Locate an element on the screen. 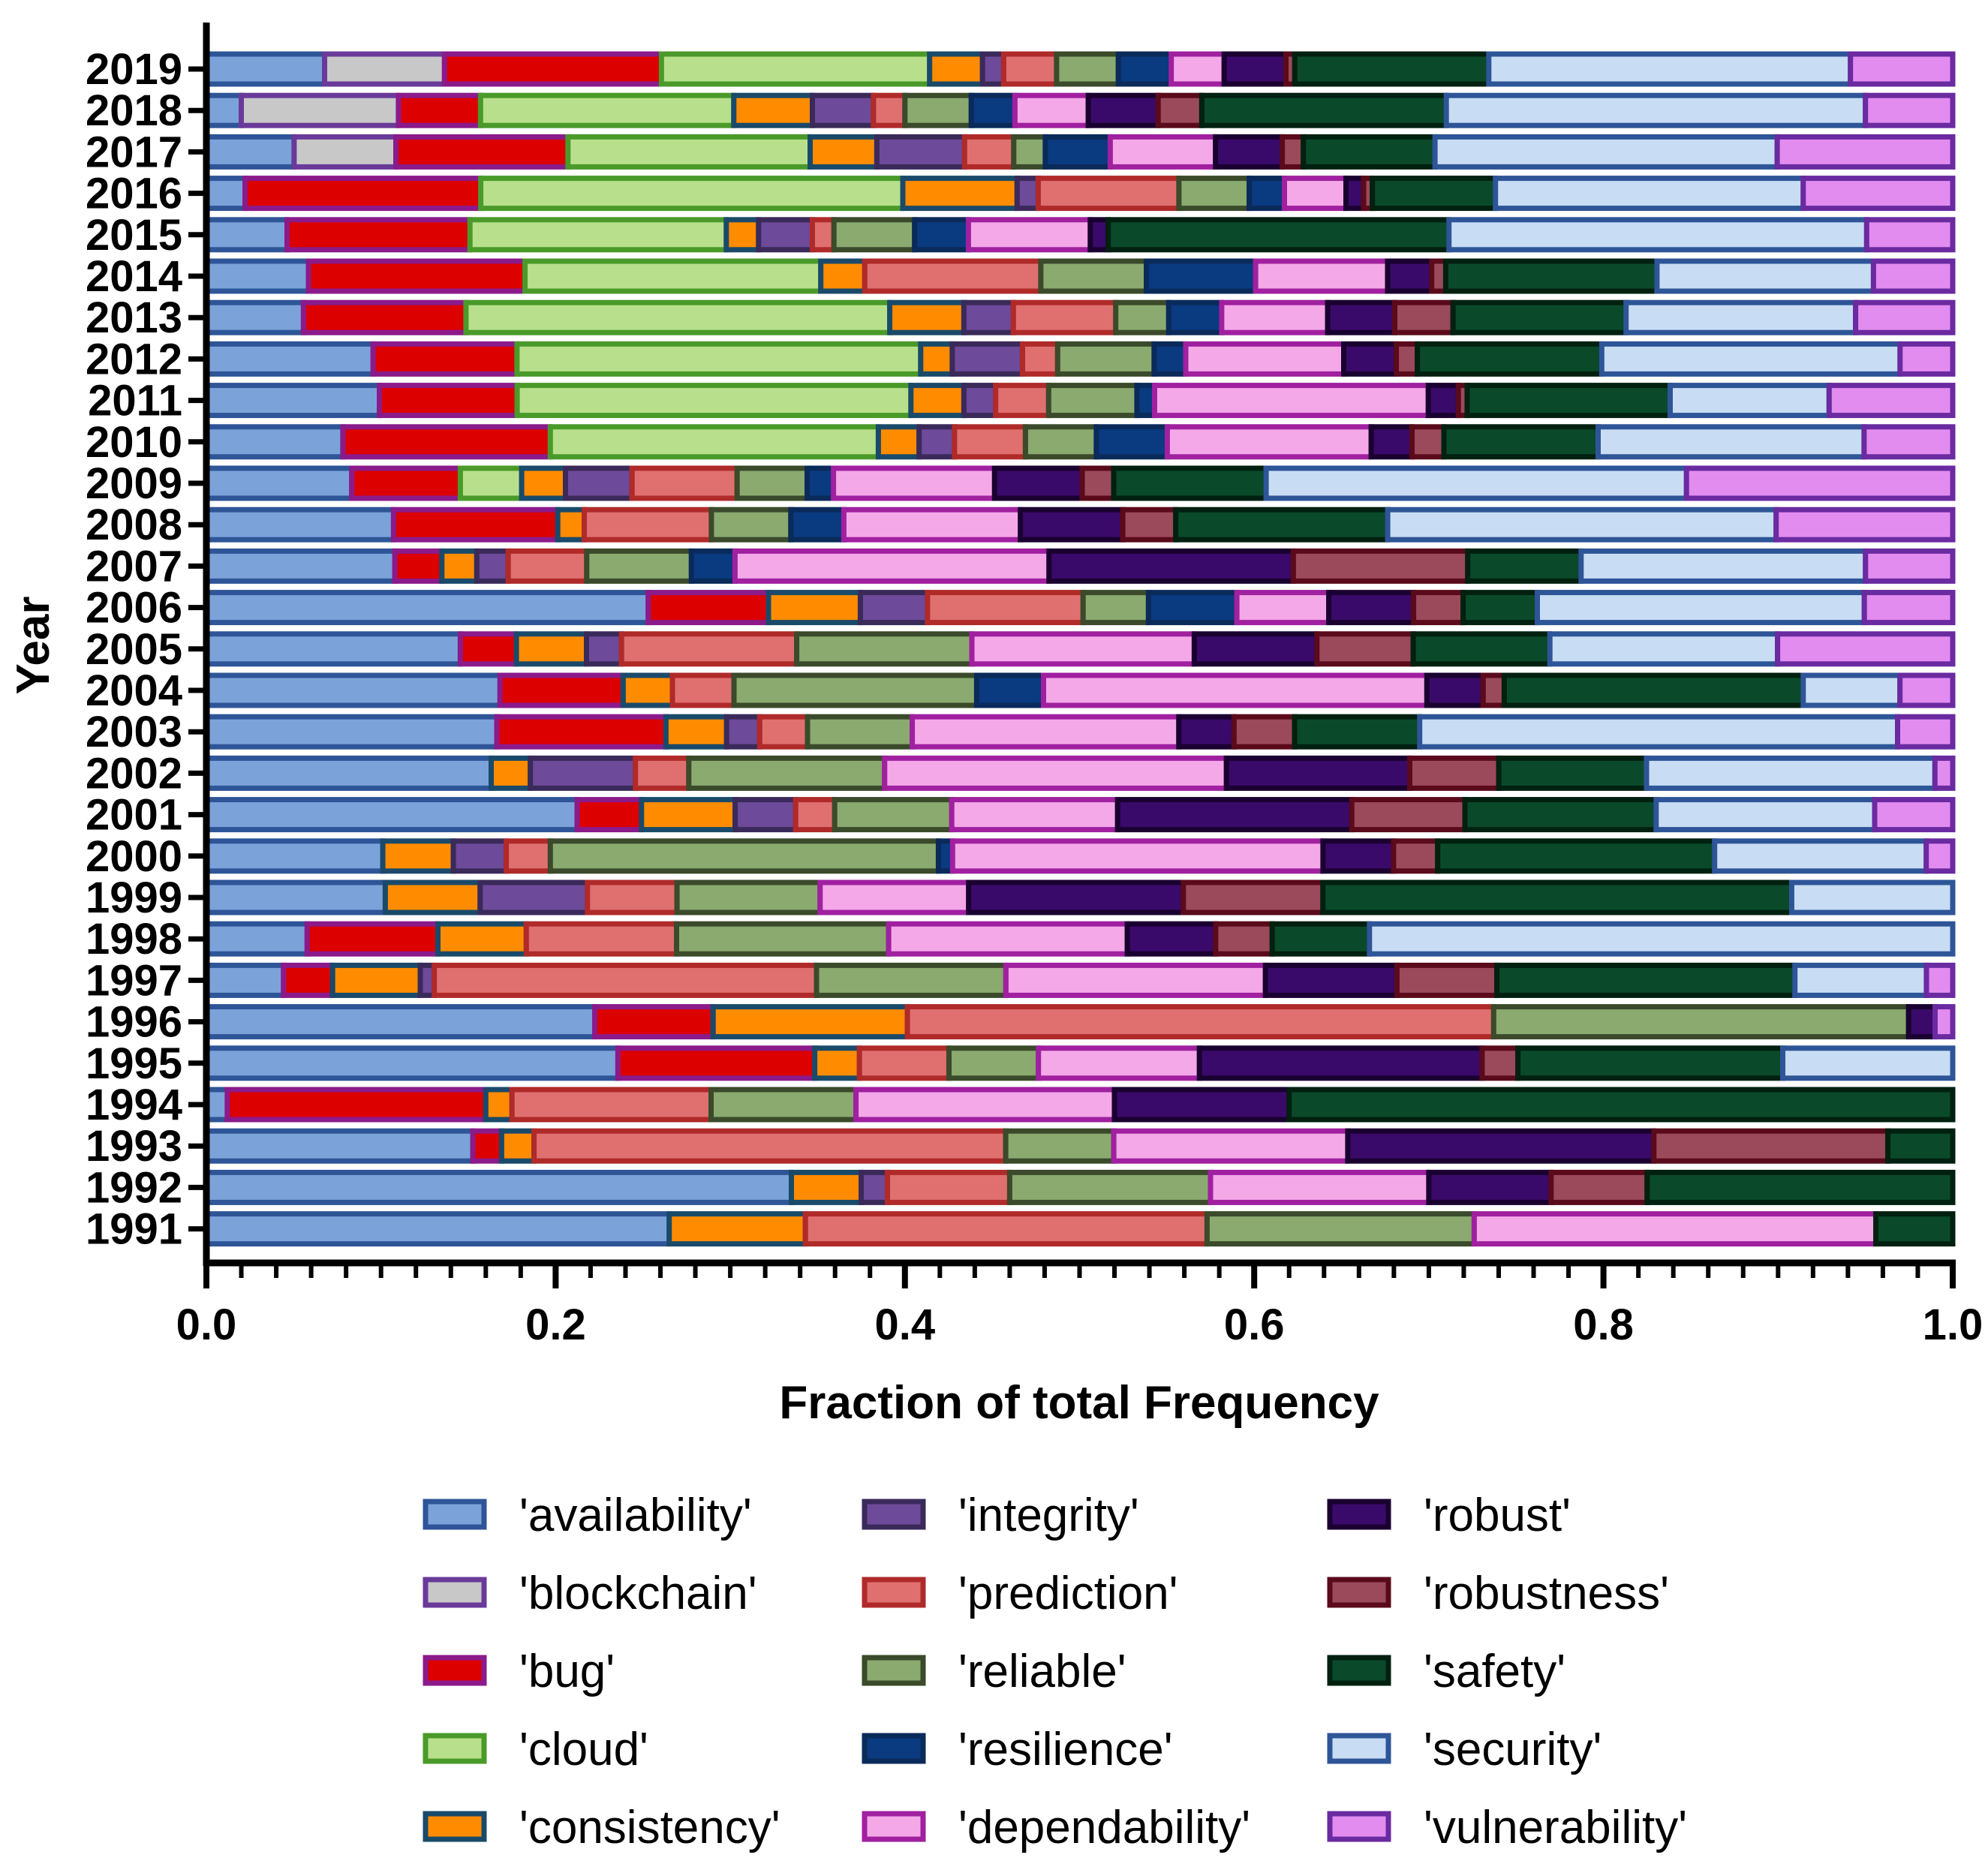  legend-label-11: 'robustness' is located at coordinates (1547, 1593).